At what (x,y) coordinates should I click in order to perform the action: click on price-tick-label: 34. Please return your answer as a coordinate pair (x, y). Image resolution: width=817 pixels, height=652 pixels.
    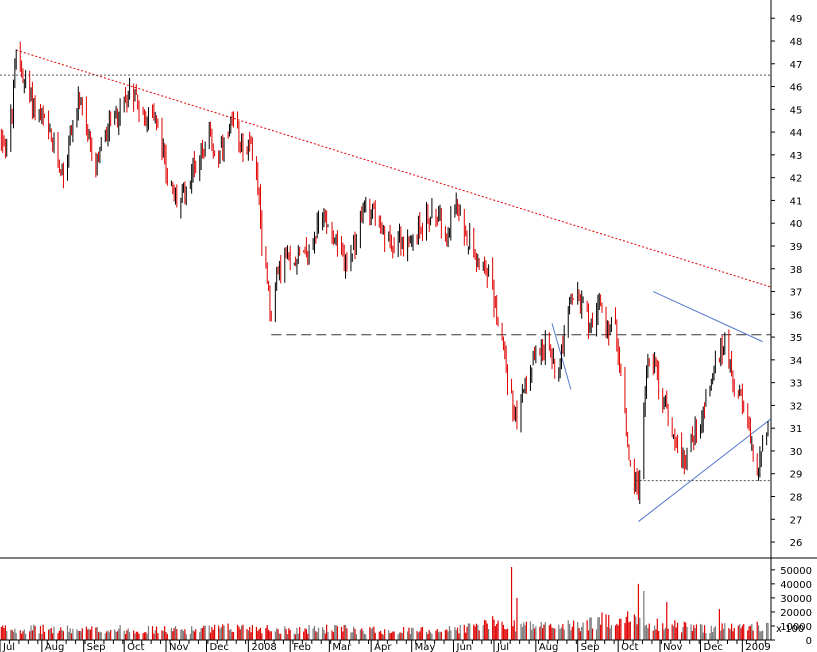
    Looking at the image, I should click on (796, 361).